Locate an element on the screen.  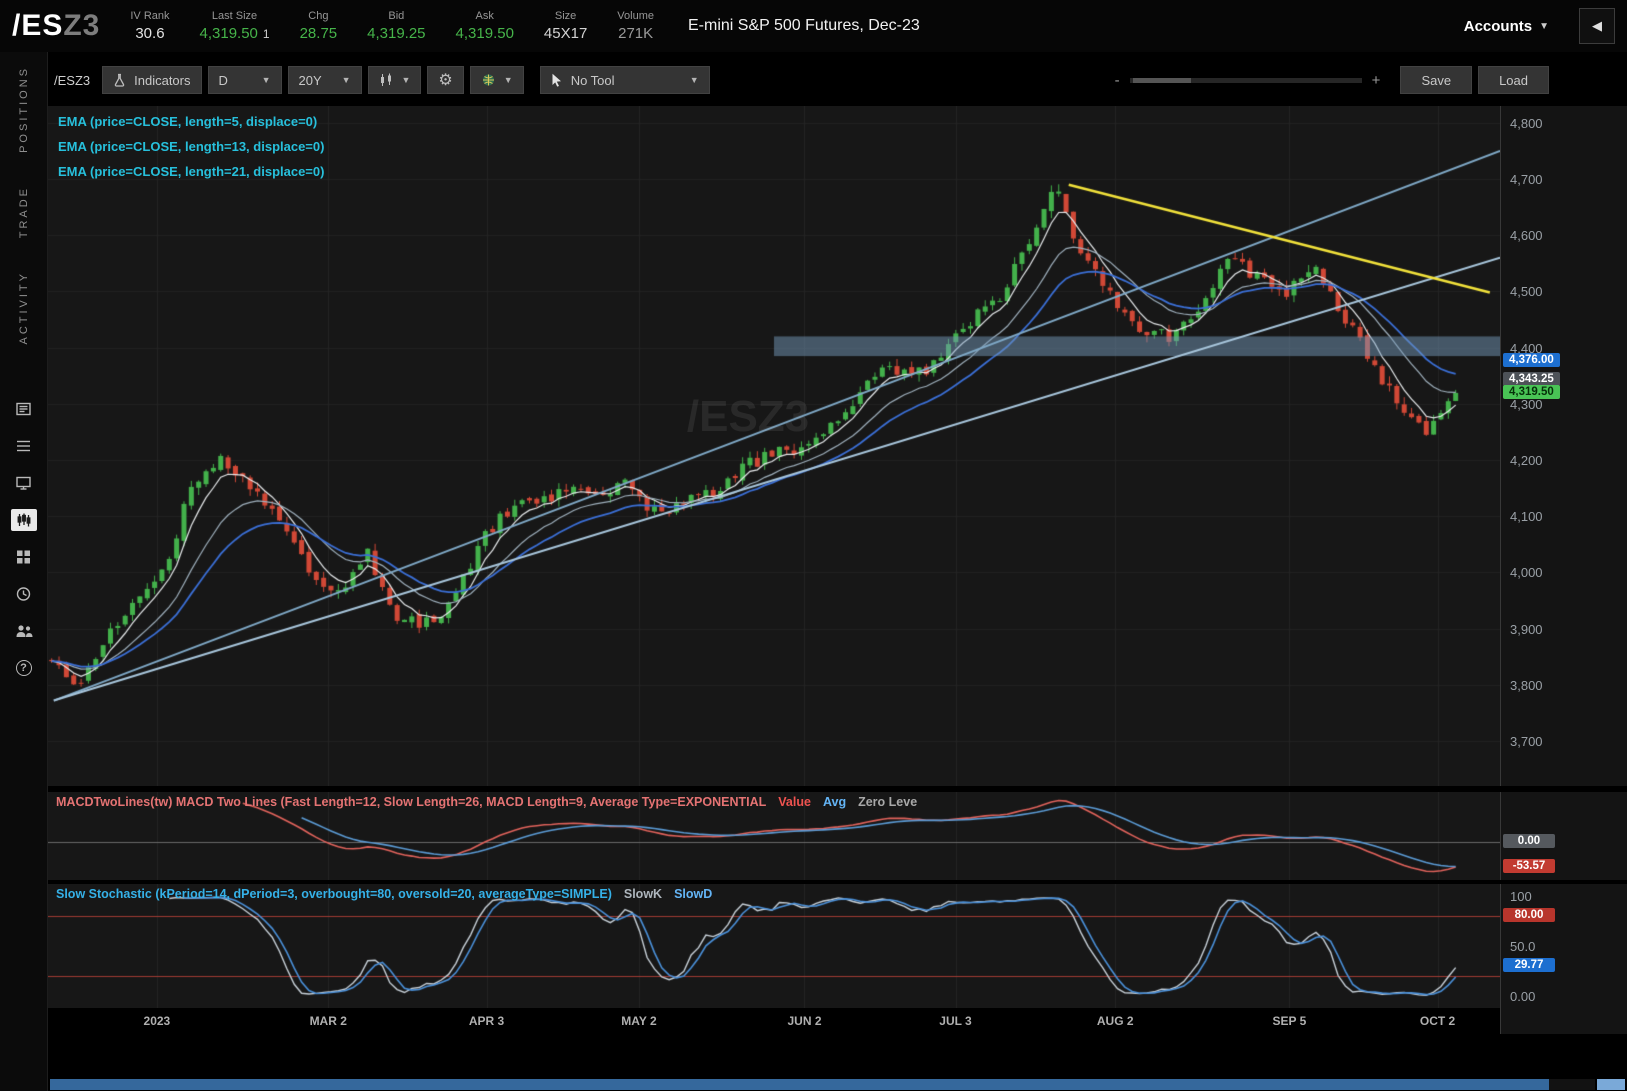
sidebar-tab-positions: POSITIONS is located at coordinates (24, 112).